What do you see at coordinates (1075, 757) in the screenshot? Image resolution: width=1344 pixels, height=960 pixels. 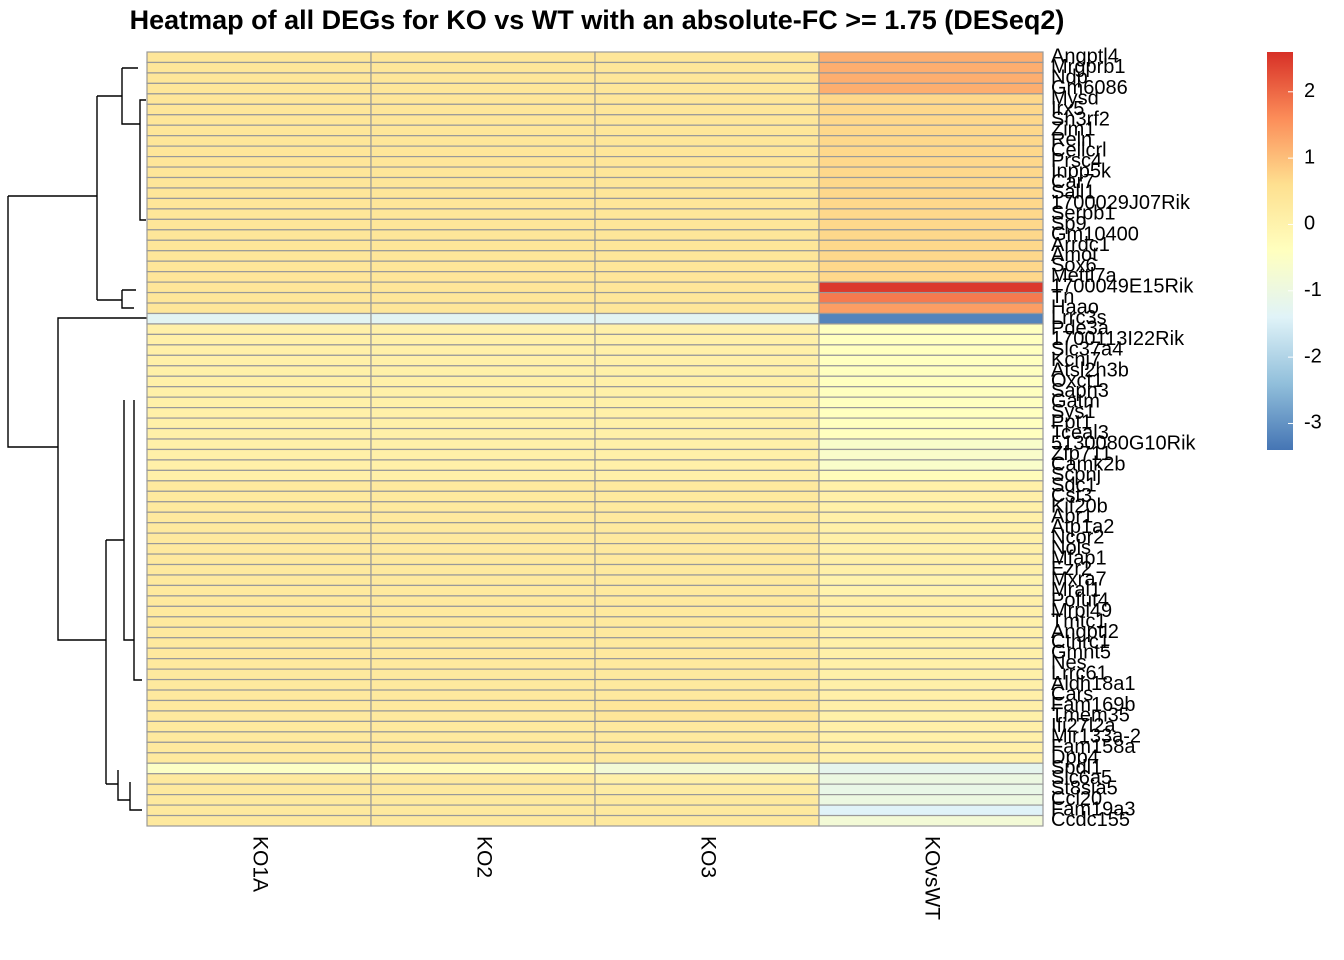 I see `row-label: Dpp4` at bounding box center [1075, 757].